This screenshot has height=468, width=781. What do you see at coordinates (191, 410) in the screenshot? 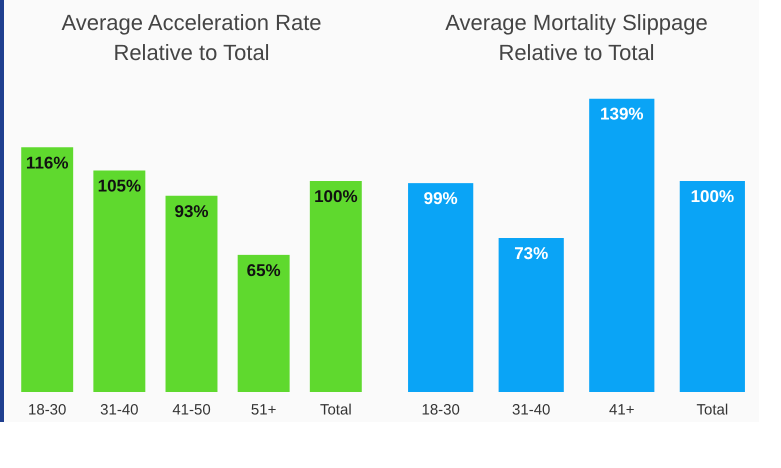
I see `x-tick-label: 41-50` at bounding box center [191, 410].